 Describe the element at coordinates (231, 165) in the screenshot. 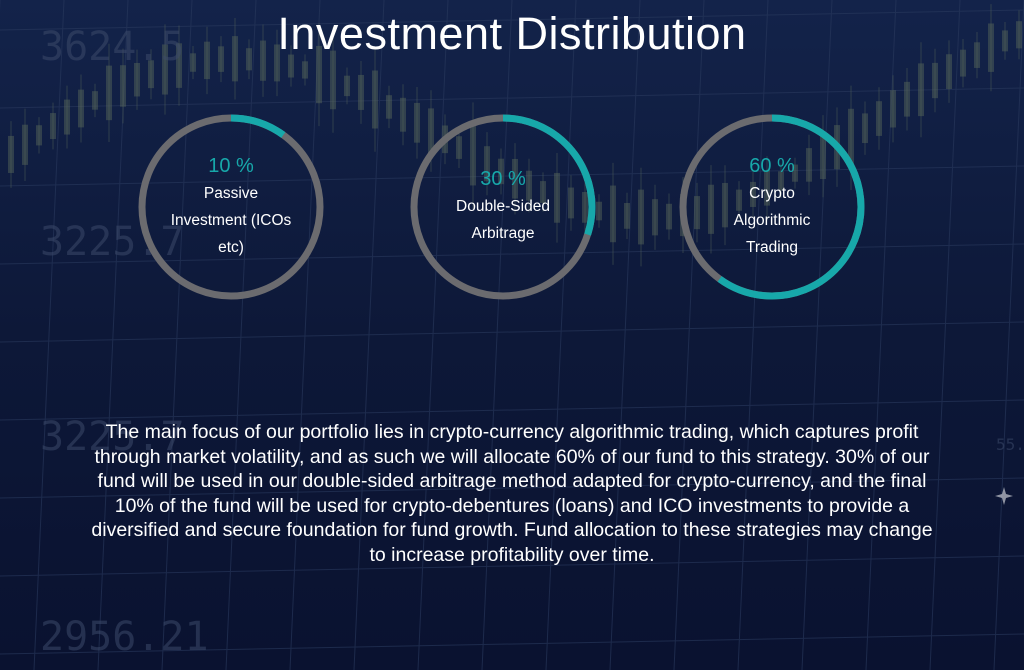

I see `ring-percent: 10 %` at that location.